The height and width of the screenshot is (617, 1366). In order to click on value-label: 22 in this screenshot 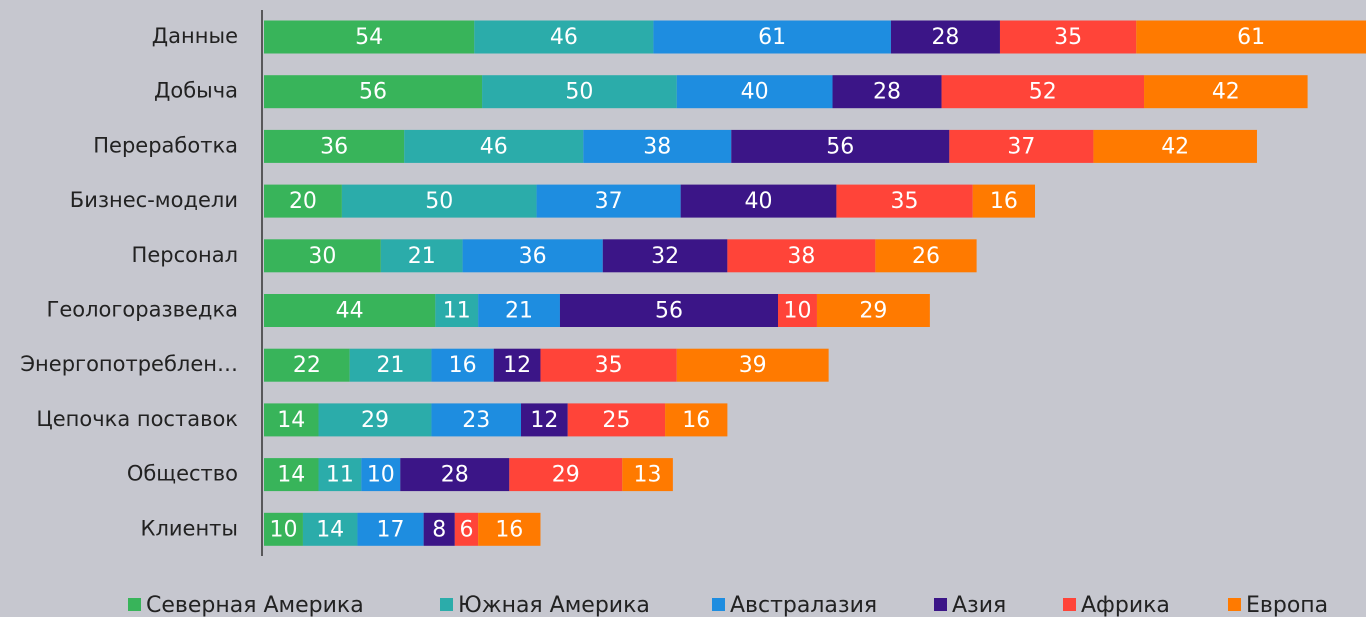, I will do `click(307, 365)`.